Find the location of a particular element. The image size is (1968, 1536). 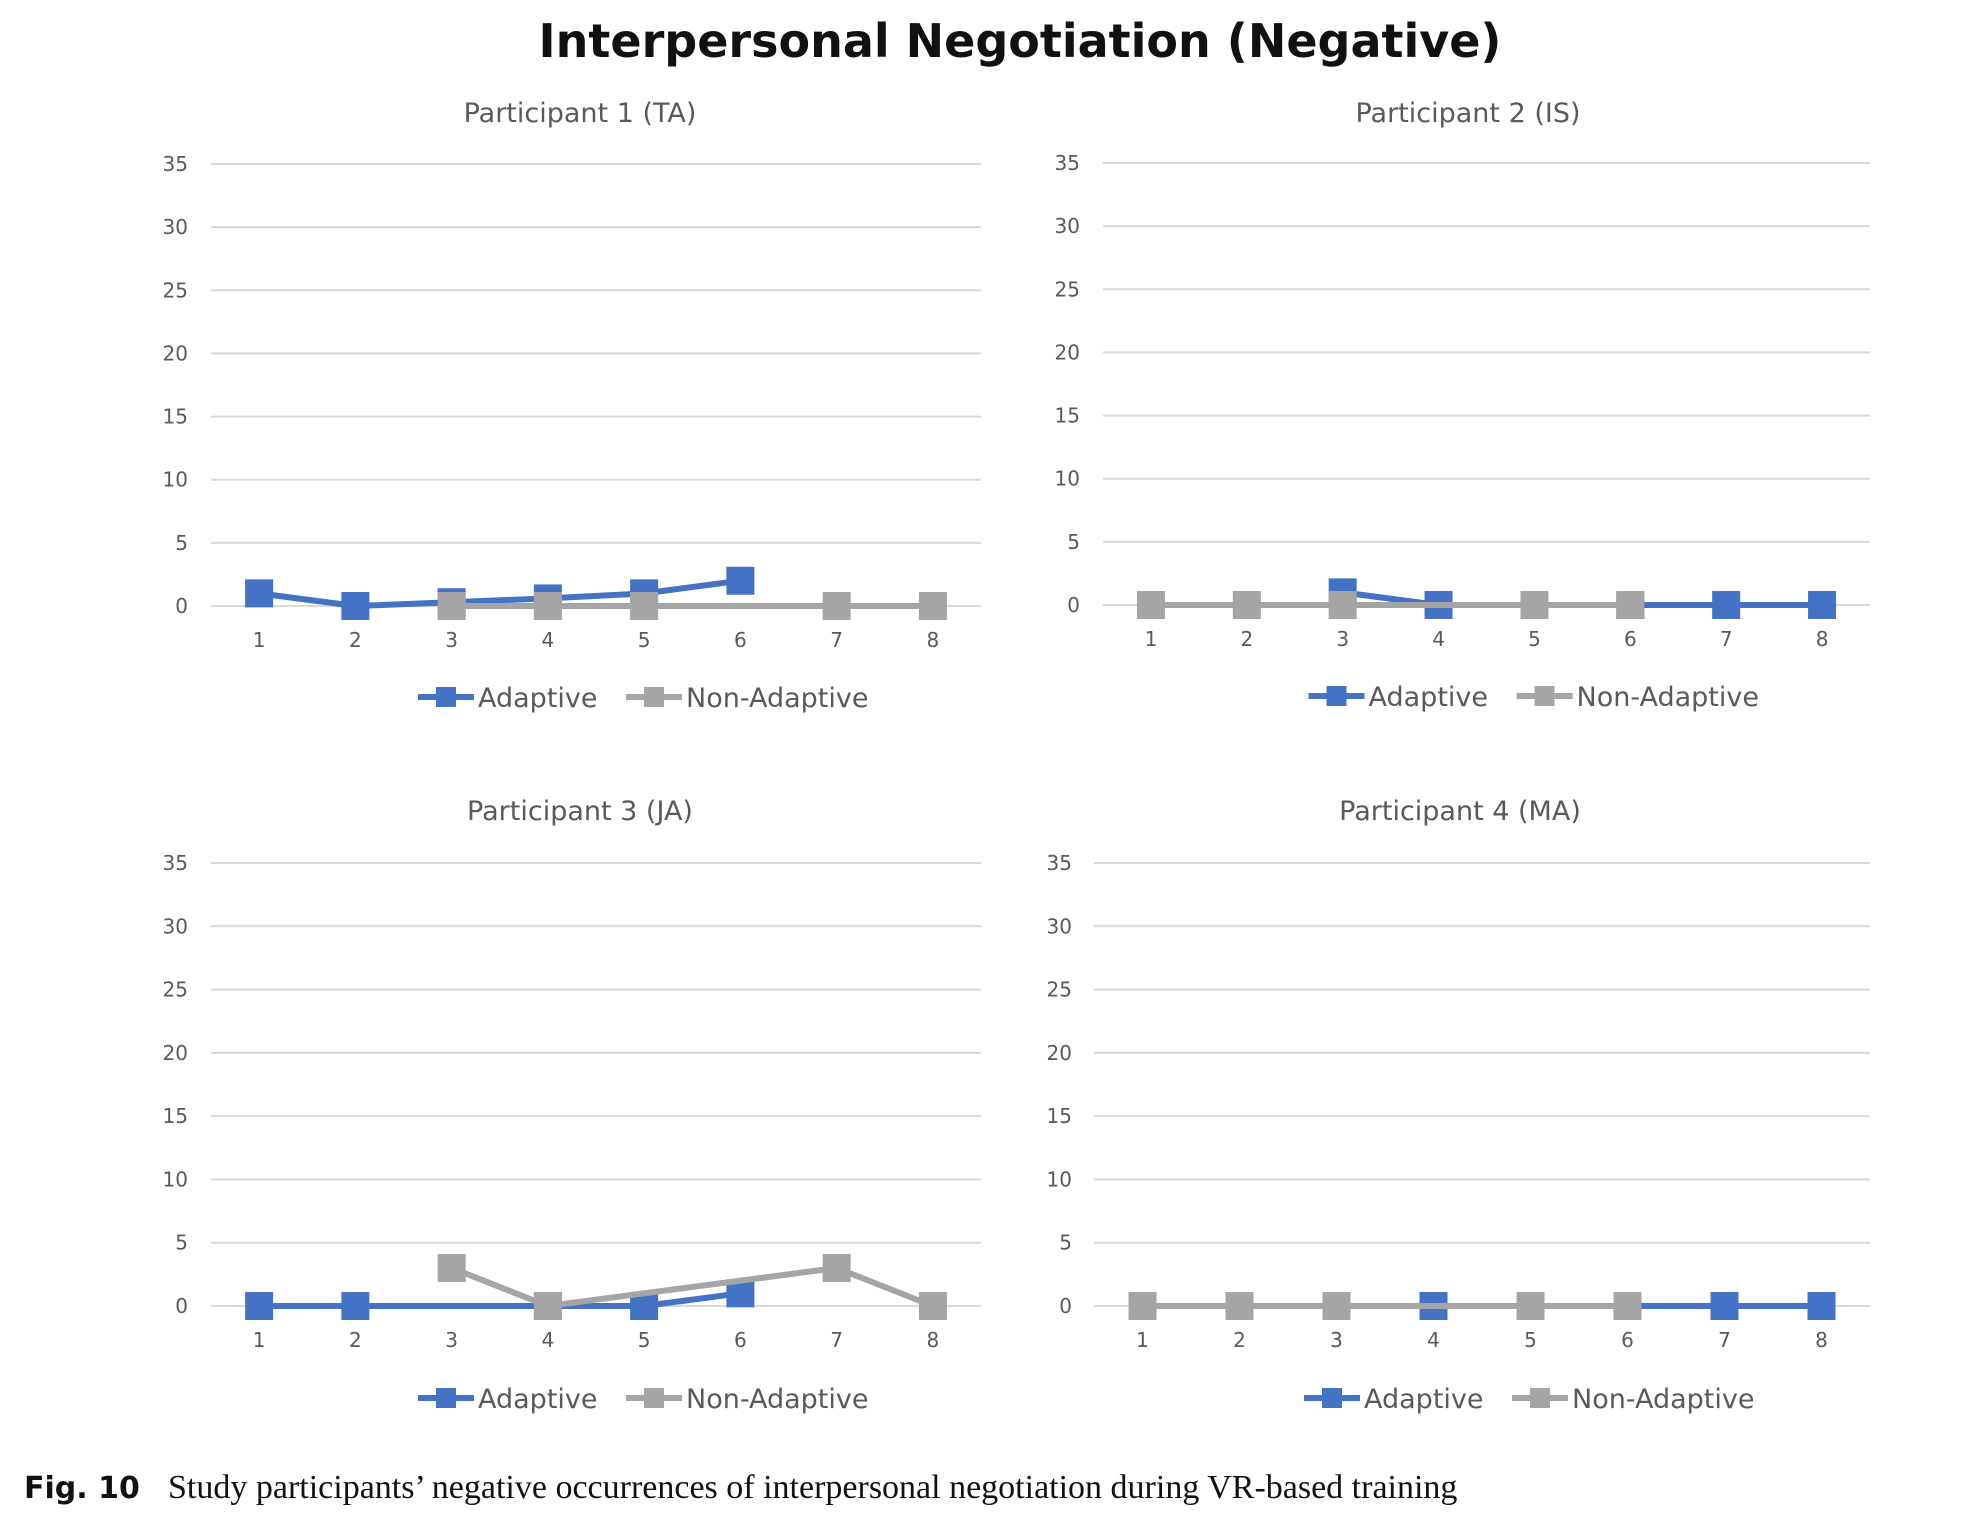

caption-label: Fig. 10 is located at coordinates (82, 1488).